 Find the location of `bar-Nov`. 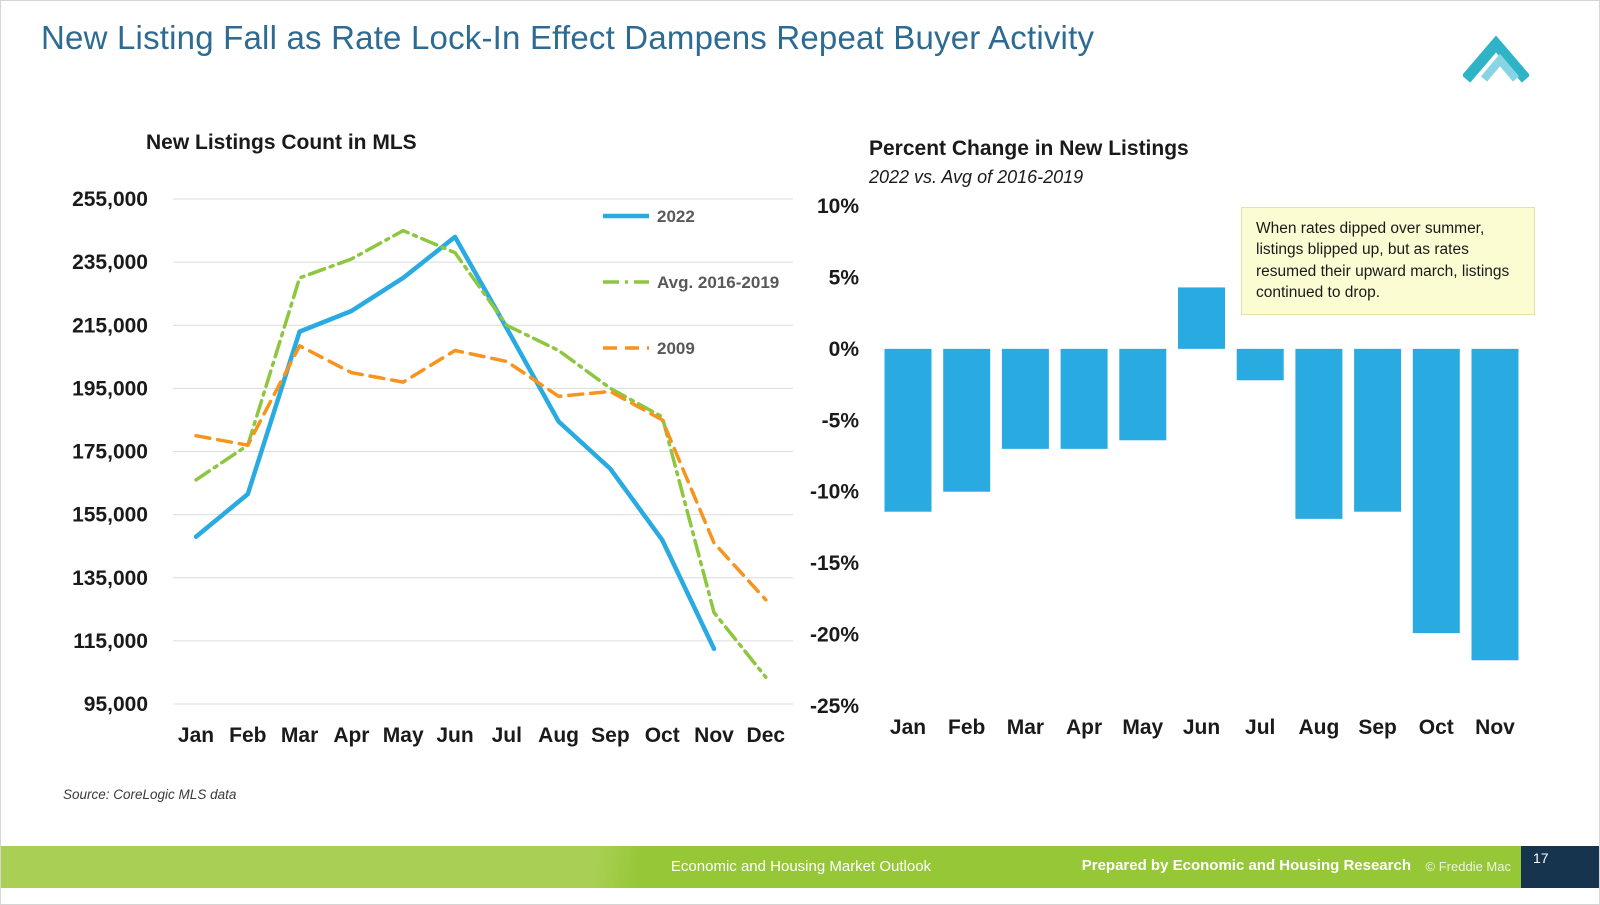

bar-Nov is located at coordinates (1495, 504).